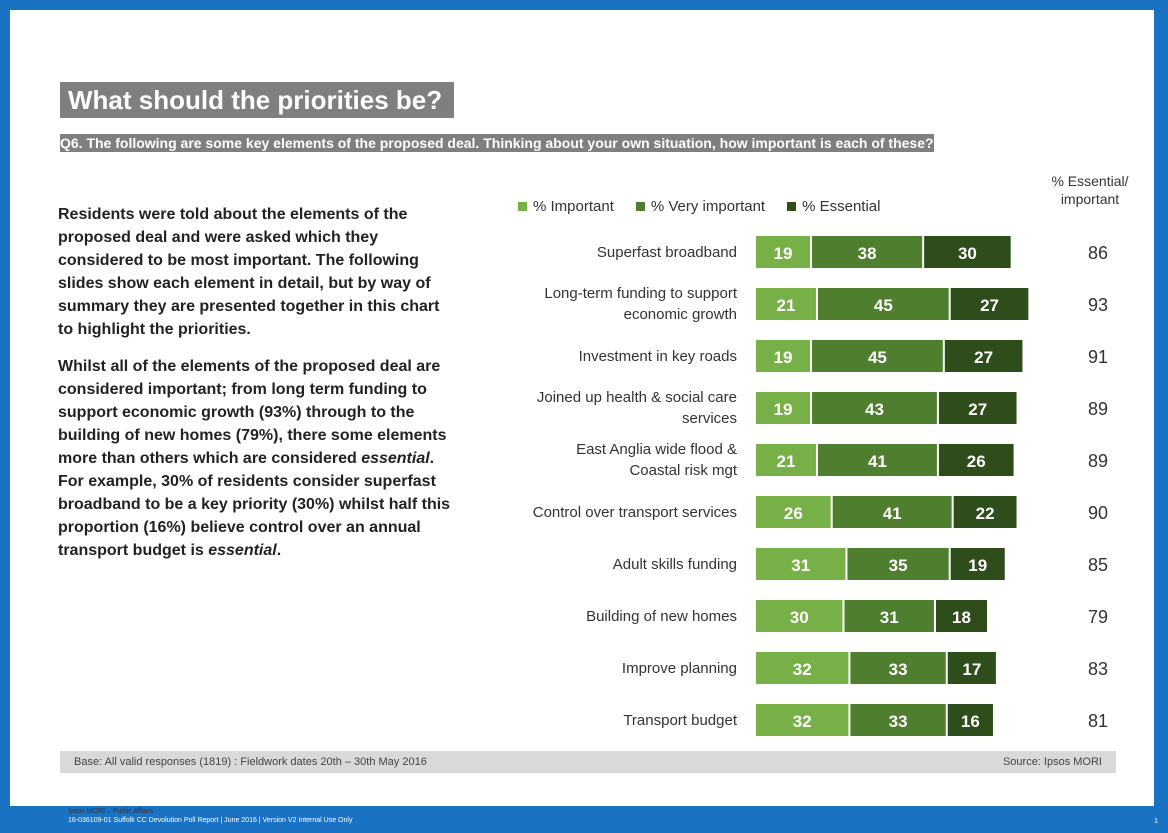  I want to click on total-value-label: 83, so click(1098, 669).